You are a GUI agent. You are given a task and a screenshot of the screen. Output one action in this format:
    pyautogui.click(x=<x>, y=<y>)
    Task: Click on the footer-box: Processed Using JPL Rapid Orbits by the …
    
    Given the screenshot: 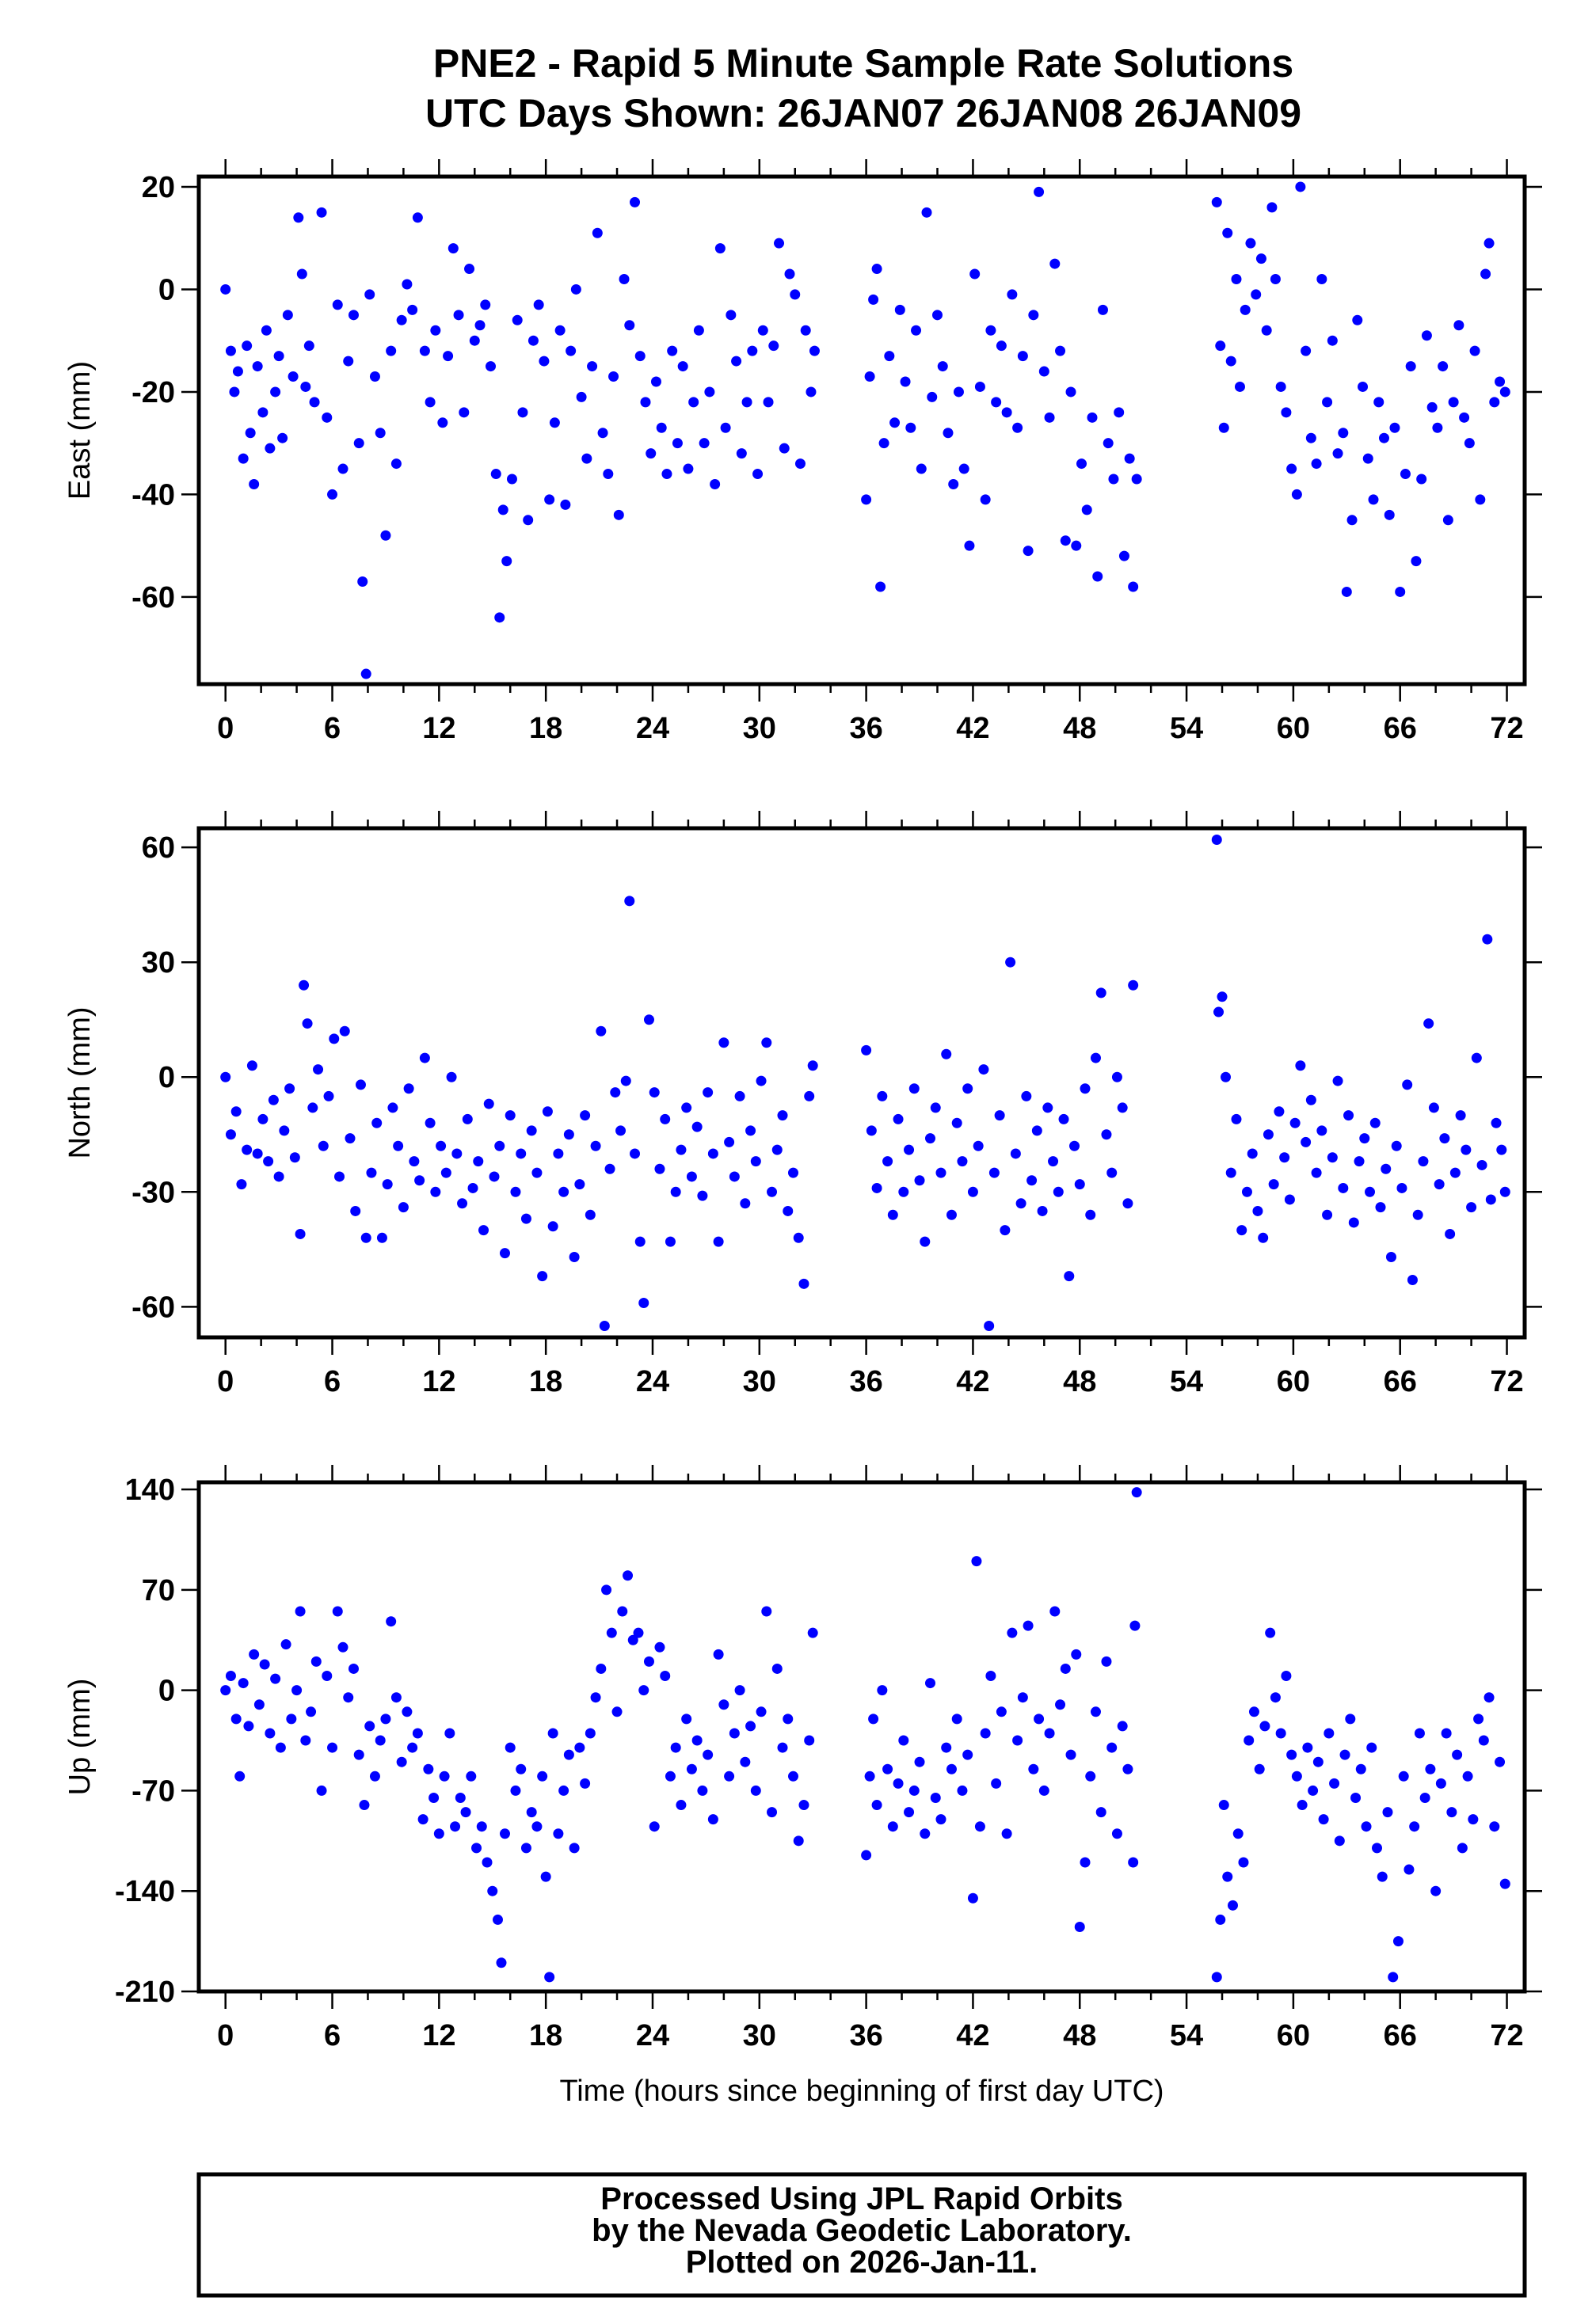 What is the action you would take?
    pyautogui.click(x=862, y=2235)
    